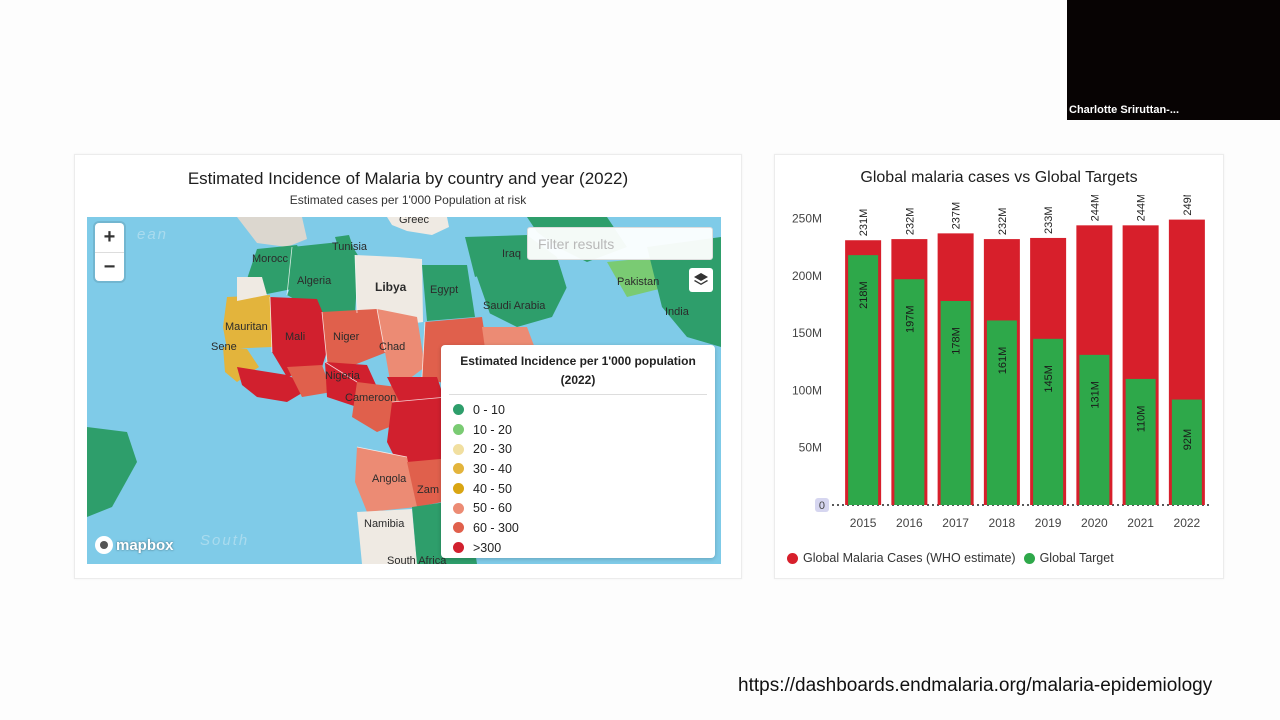  What do you see at coordinates (428, 490) in the screenshot?
I see `map-label-zambia: Zam` at bounding box center [428, 490].